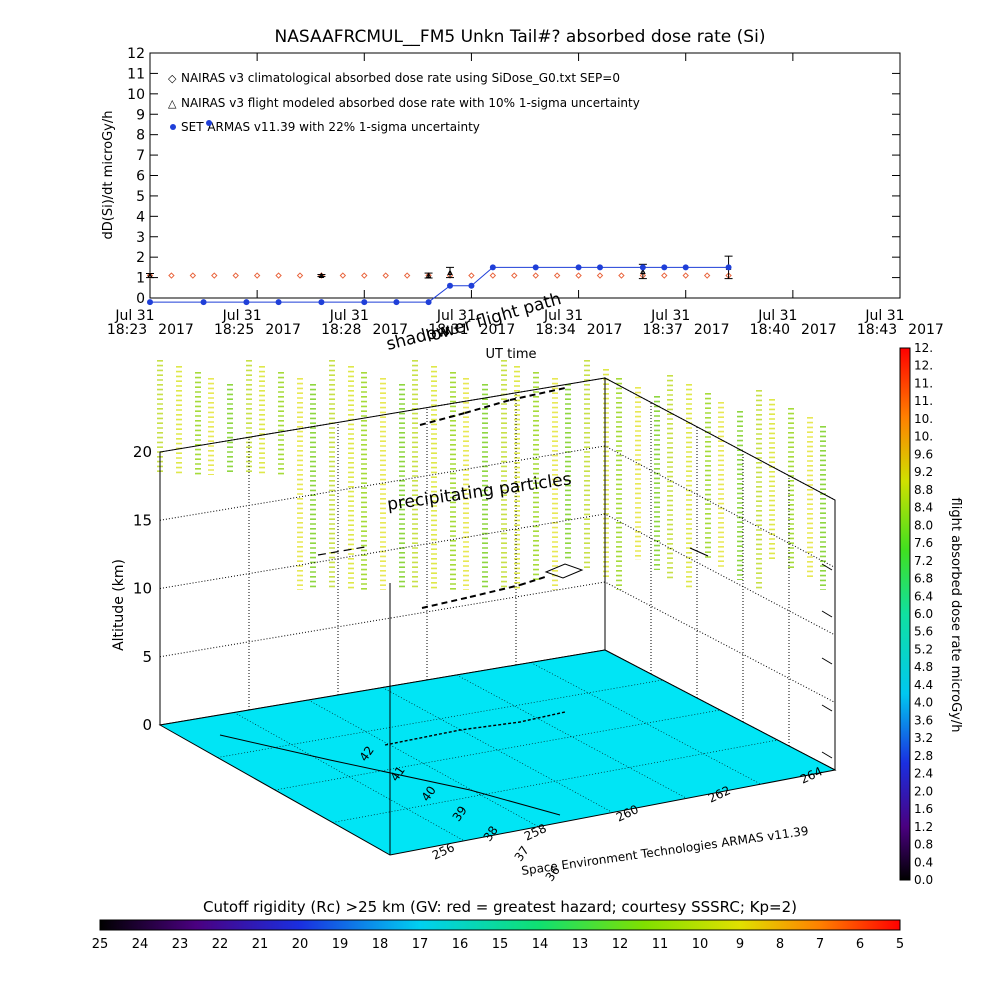 The image size is (1000, 1000). Describe the element at coordinates (142, 589) in the screenshot. I see `altitude-tick-label: 10` at that location.